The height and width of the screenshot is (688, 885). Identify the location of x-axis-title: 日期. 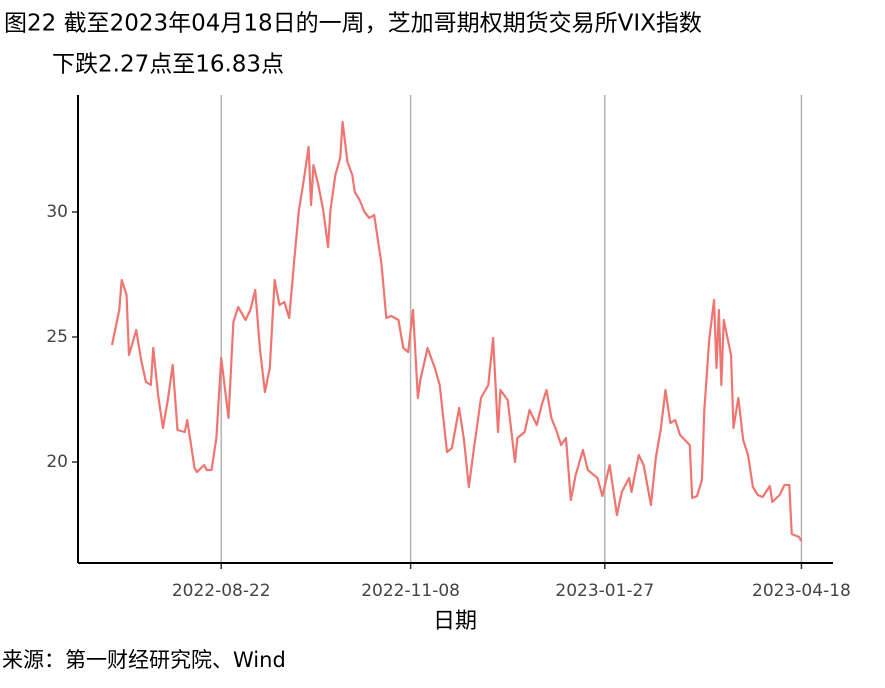
(455, 621).